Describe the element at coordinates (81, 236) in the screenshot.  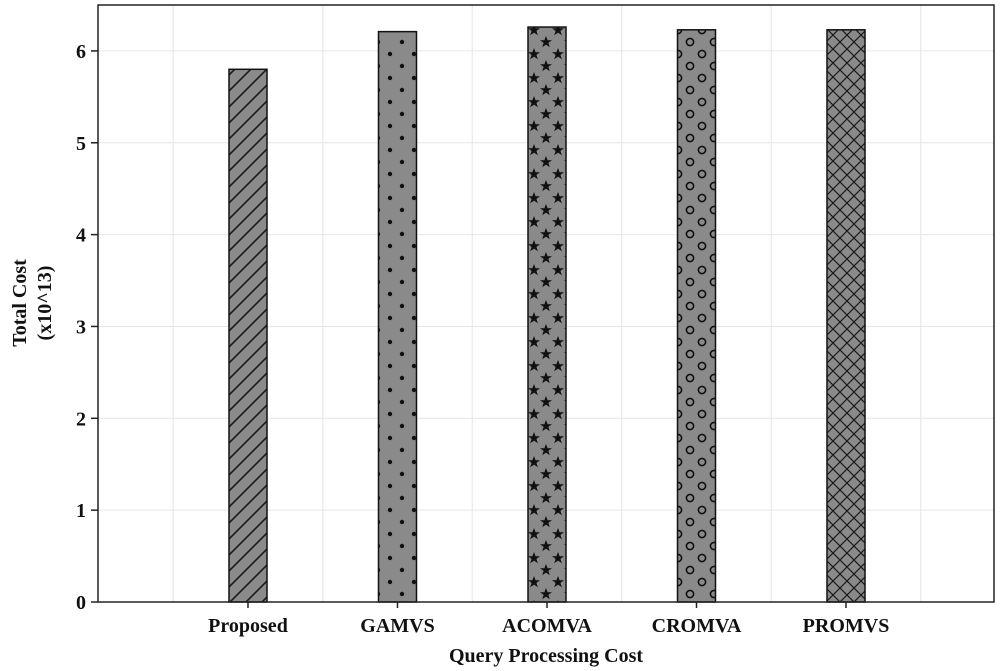
I see `y-tick-label: 4` at that location.